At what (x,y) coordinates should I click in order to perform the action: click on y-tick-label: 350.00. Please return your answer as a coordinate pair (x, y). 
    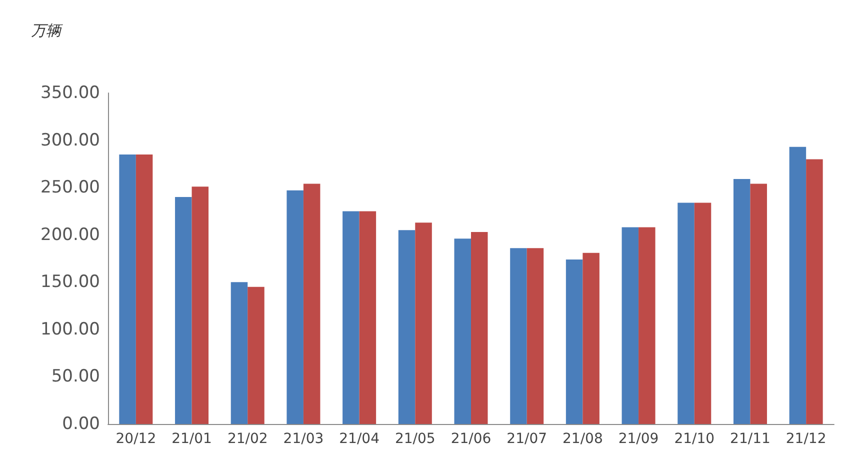
    Looking at the image, I should click on (70, 93).